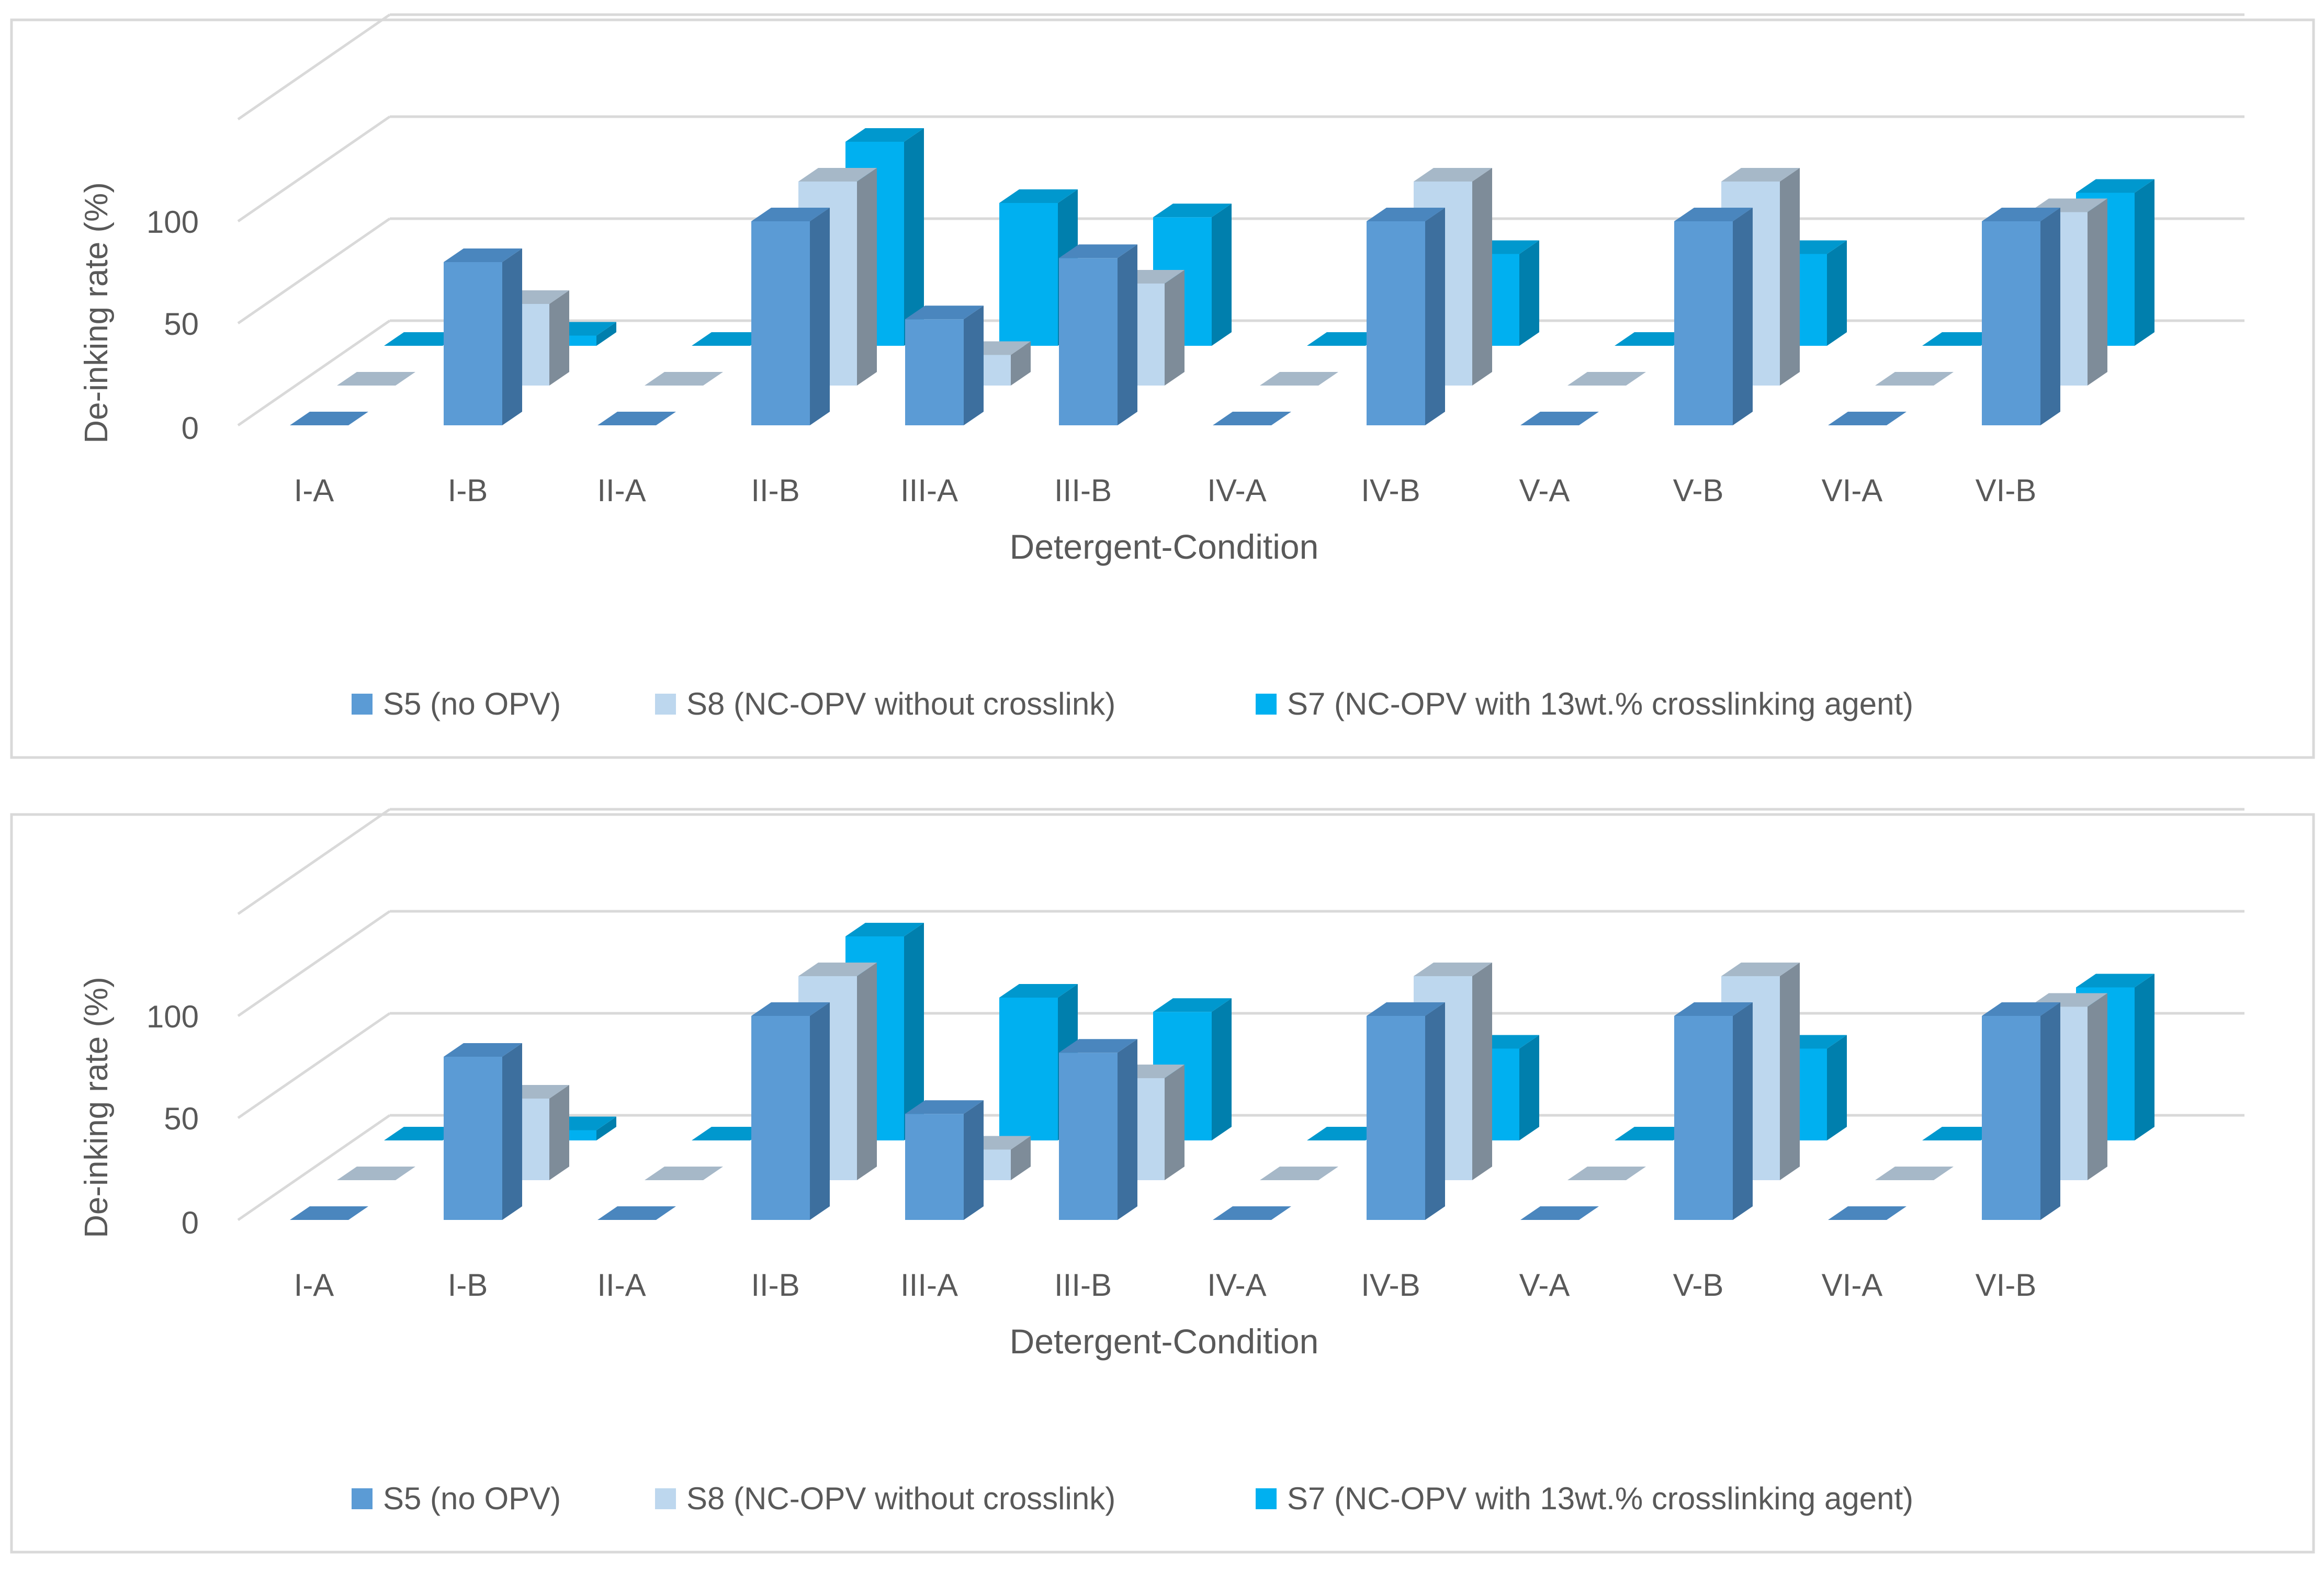 Image resolution: width=2324 pixels, height=1572 pixels. Describe the element at coordinates (376, 379) in the screenshot. I see `bar-S8-I-A` at that location.